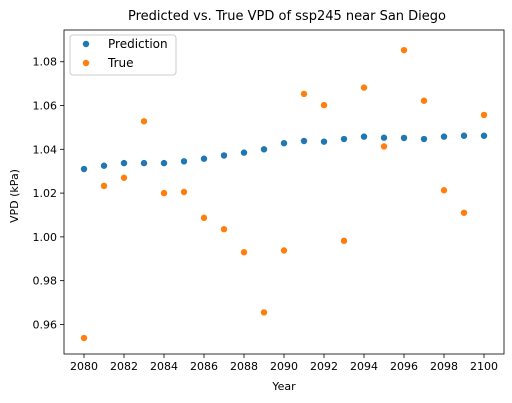 The width and height of the screenshot is (512, 403). Describe the element at coordinates (14, 196) in the screenshot. I see `y-axis-label: VPD (kPa)` at that location.